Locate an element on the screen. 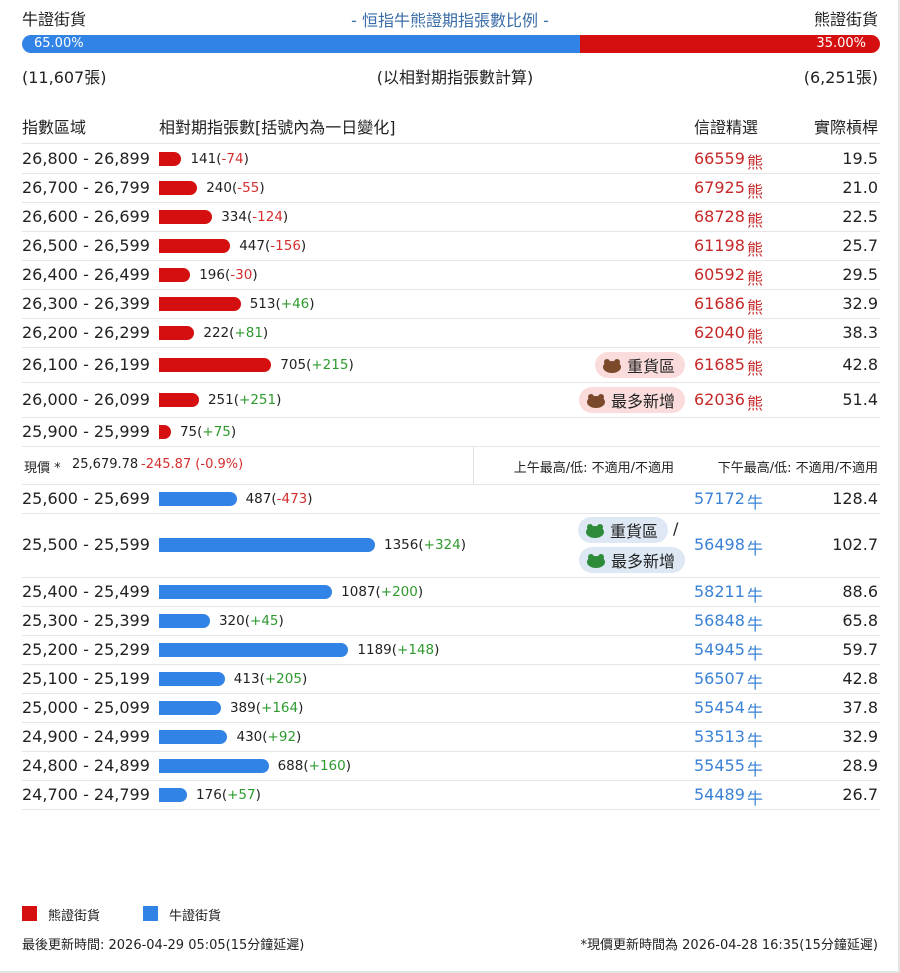 This screenshot has width=900, height=973. range: 26,500 - 26,599 is located at coordinates (86, 245).